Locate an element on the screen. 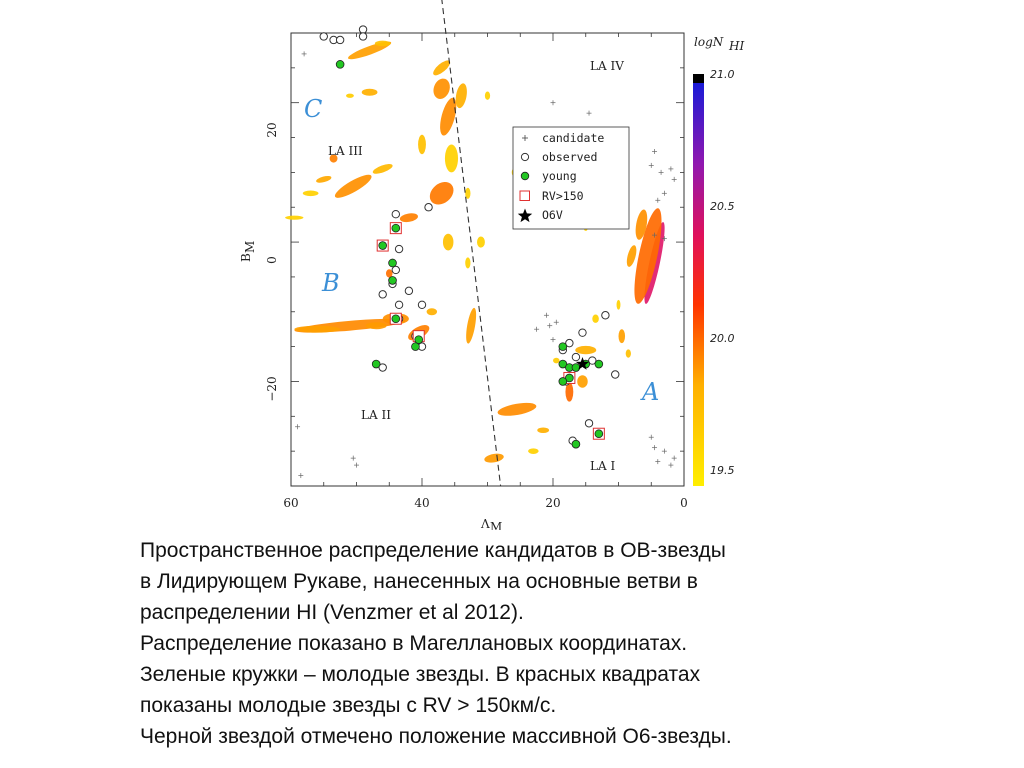 Image resolution: width=1024 pixels, height=768 pixels. legend-observed-symbol is located at coordinates (525, 157).